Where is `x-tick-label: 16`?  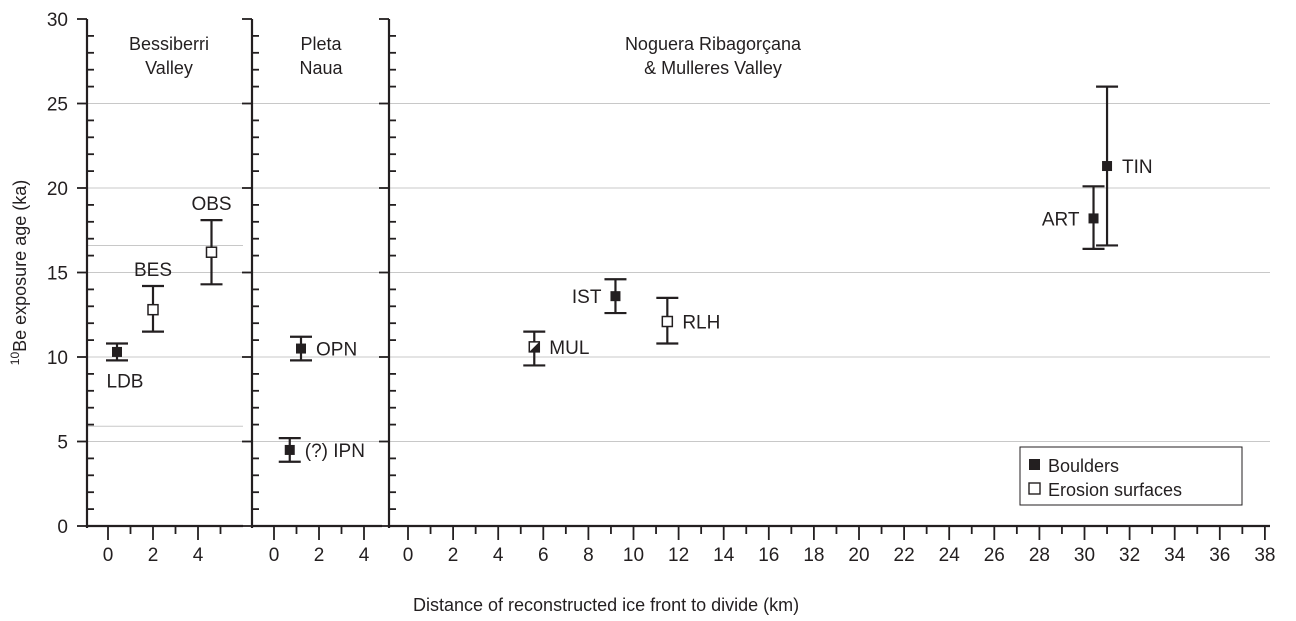 x-tick-label: 16 is located at coordinates (768, 555).